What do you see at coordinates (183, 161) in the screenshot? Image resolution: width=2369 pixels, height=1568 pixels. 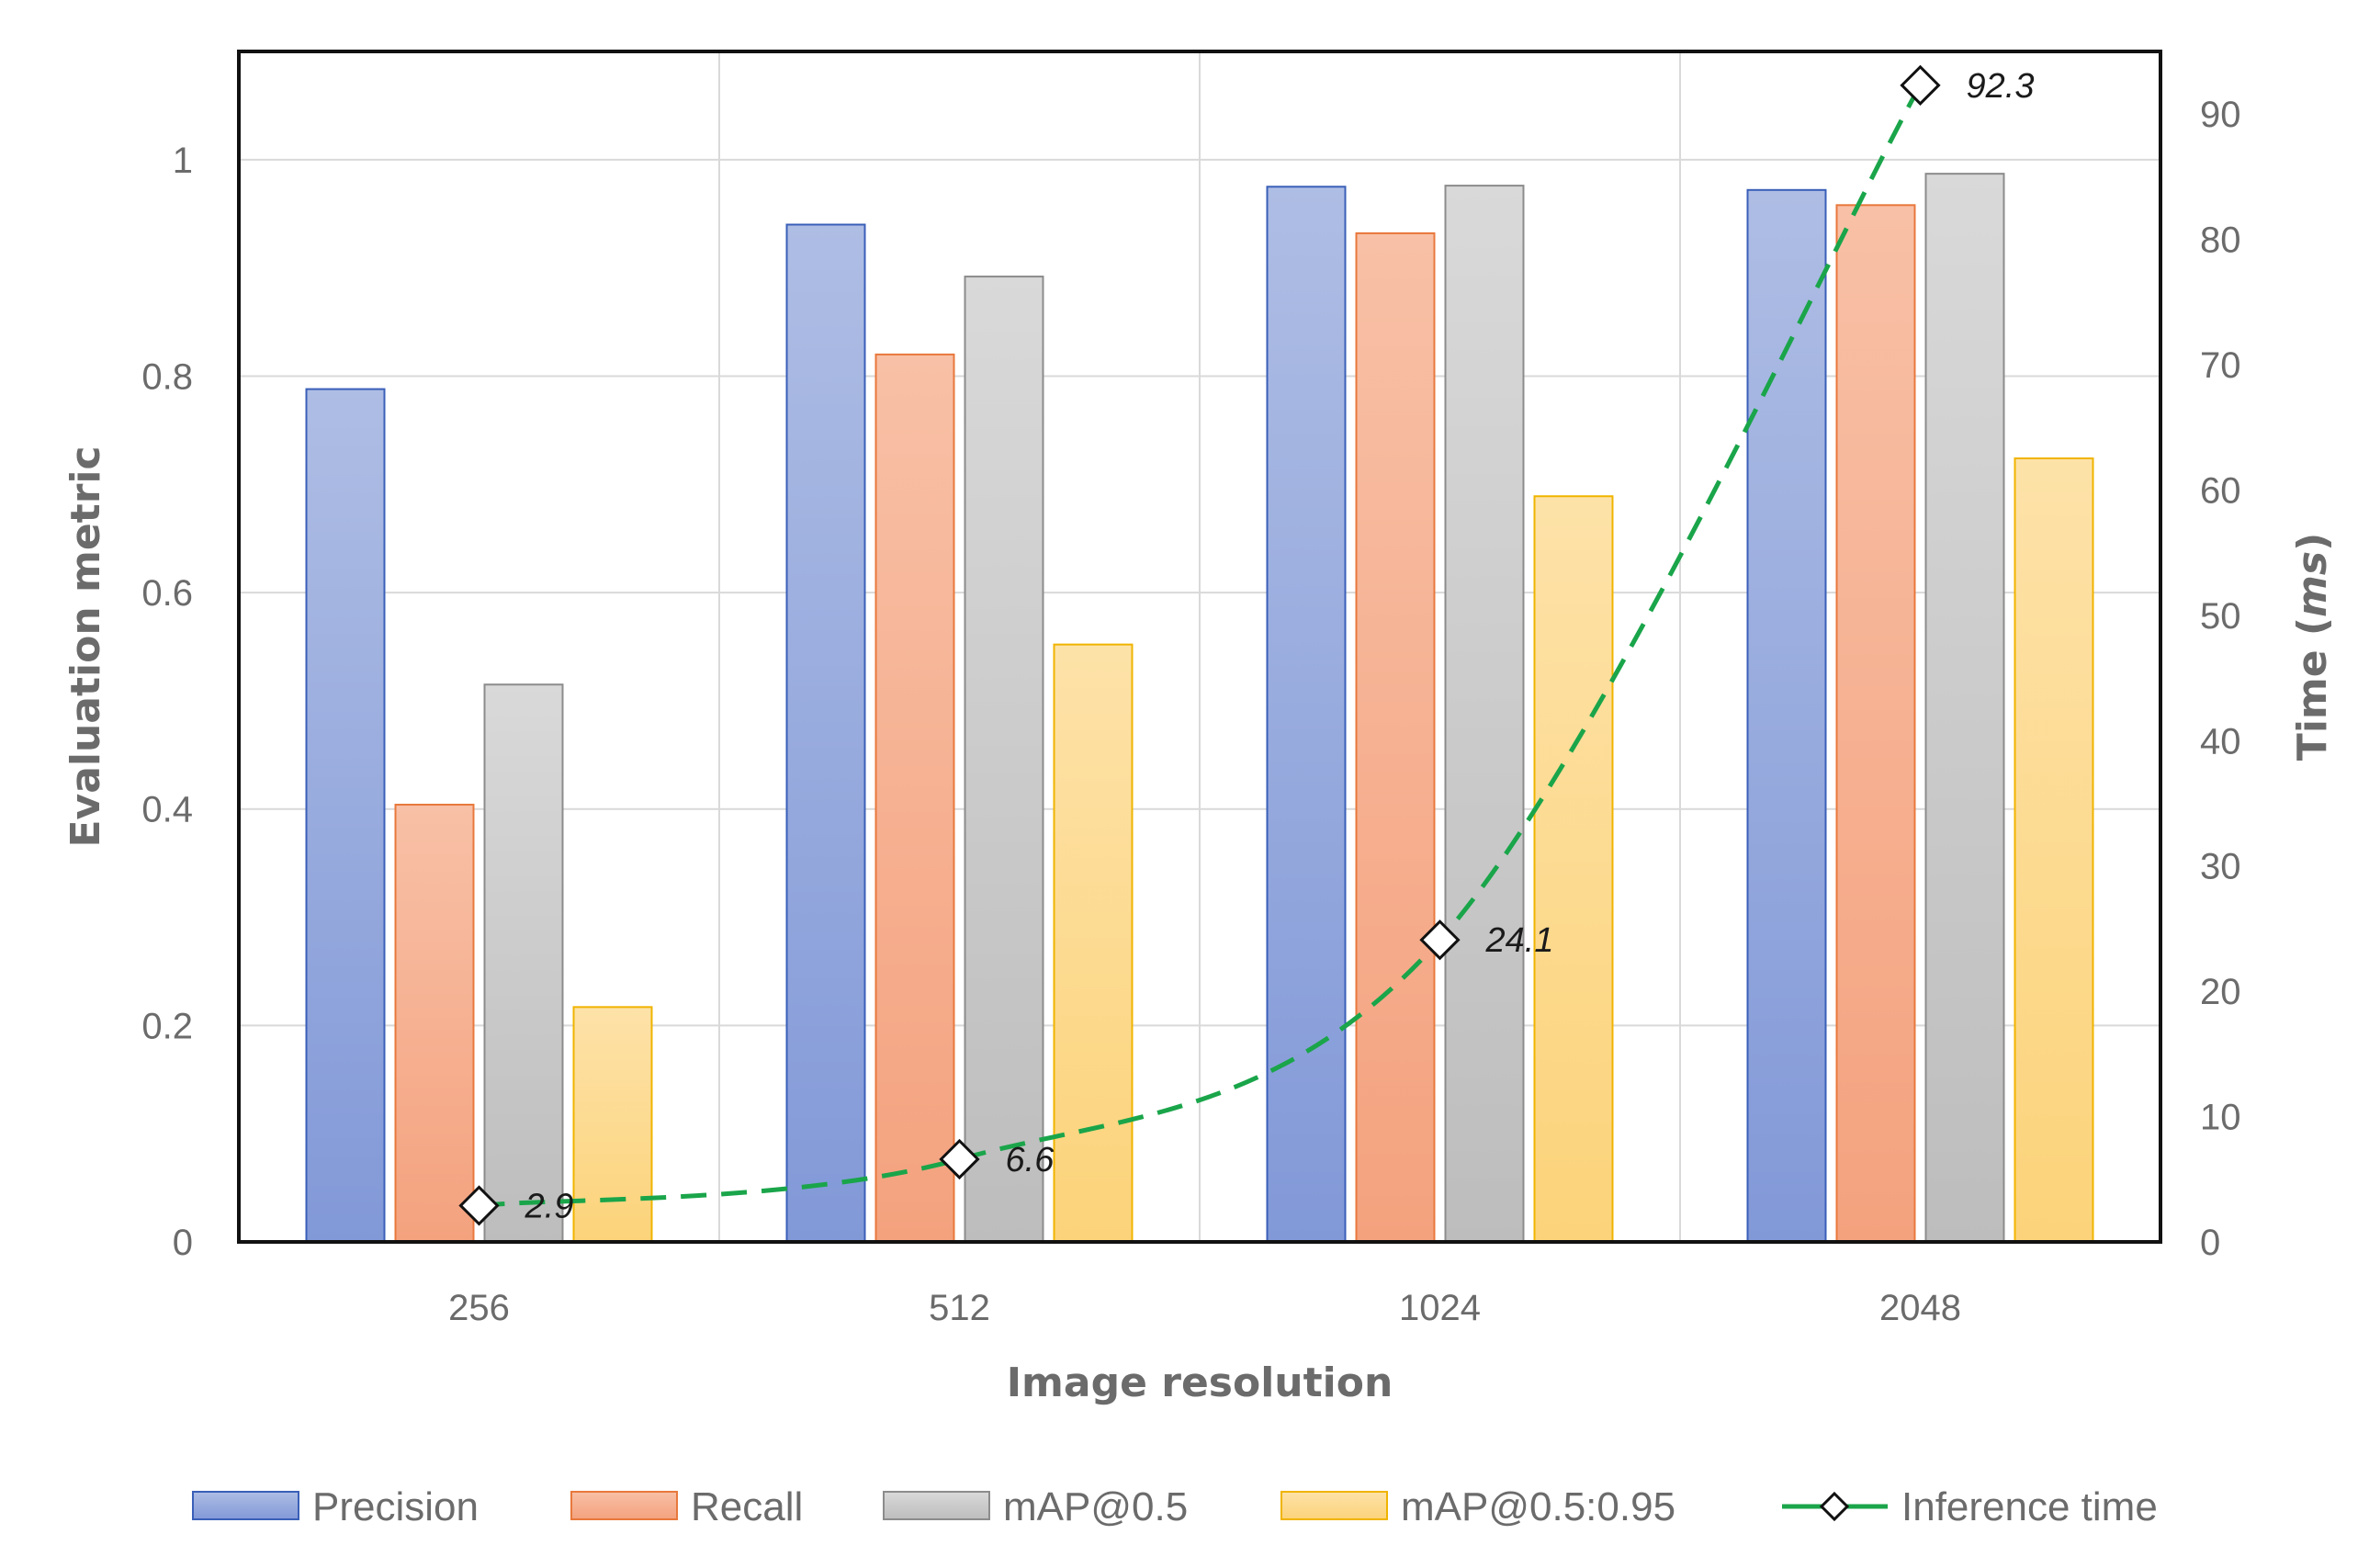 I see `y-tick-label: 1` at bounding box center [183, 161].